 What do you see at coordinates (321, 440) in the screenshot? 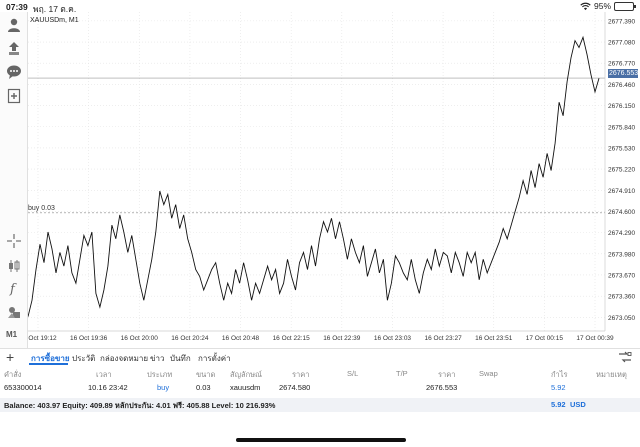
I see `home-indicator` at bounding box center [321, 440].